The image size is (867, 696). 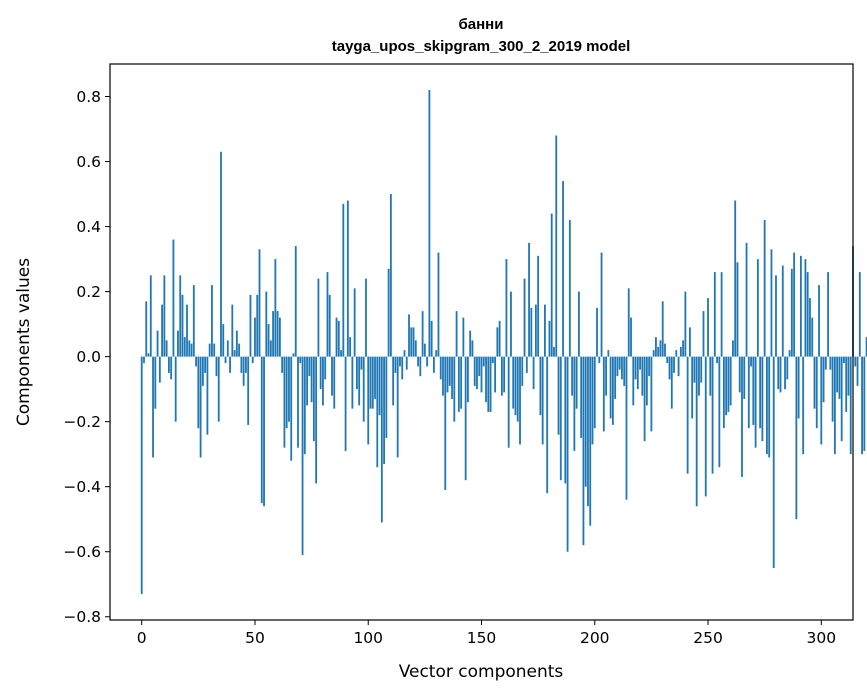 I want to click on y-tick-label: −0.8, so click(x=82, y=617).